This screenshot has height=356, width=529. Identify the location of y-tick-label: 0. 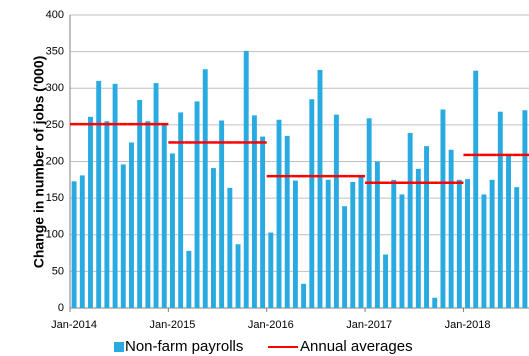
(61, 308).